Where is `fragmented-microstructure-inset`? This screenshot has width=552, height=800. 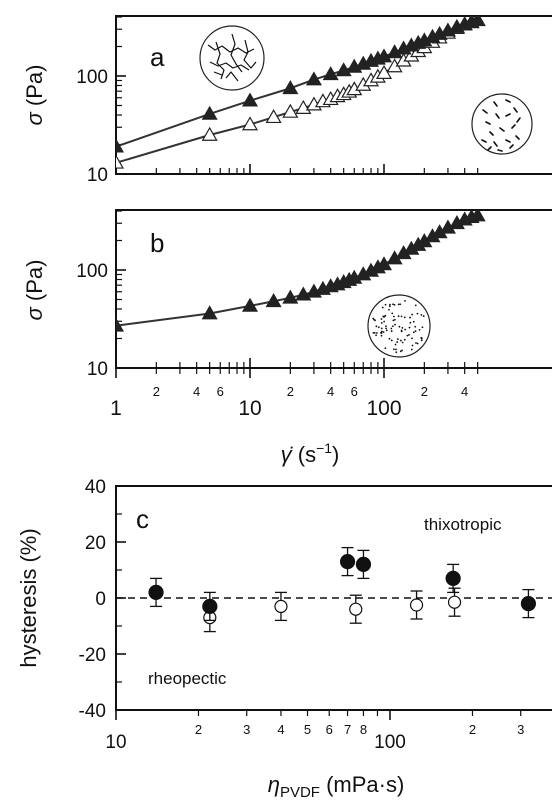 fragmented-microstructure-inset is located at coordinates (502, 124).